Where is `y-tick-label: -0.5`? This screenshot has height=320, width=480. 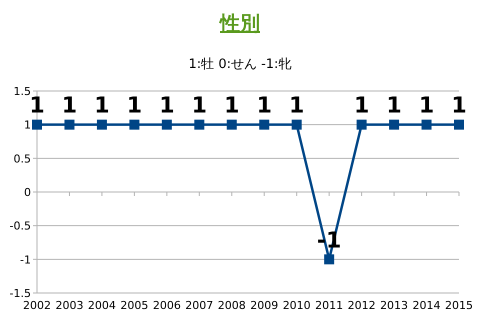 y-tick-label: -0.5 is located at coordinates (20, 226).